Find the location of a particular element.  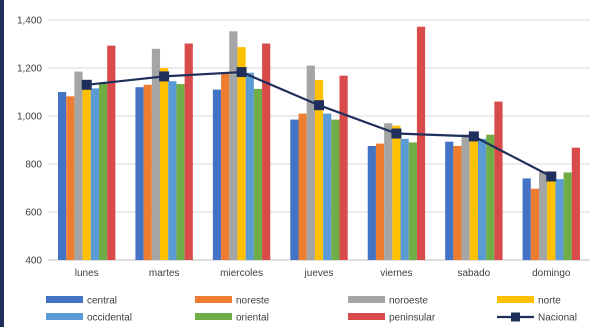

legend-label-noreste: noreste is located at coordinates (253, 301).